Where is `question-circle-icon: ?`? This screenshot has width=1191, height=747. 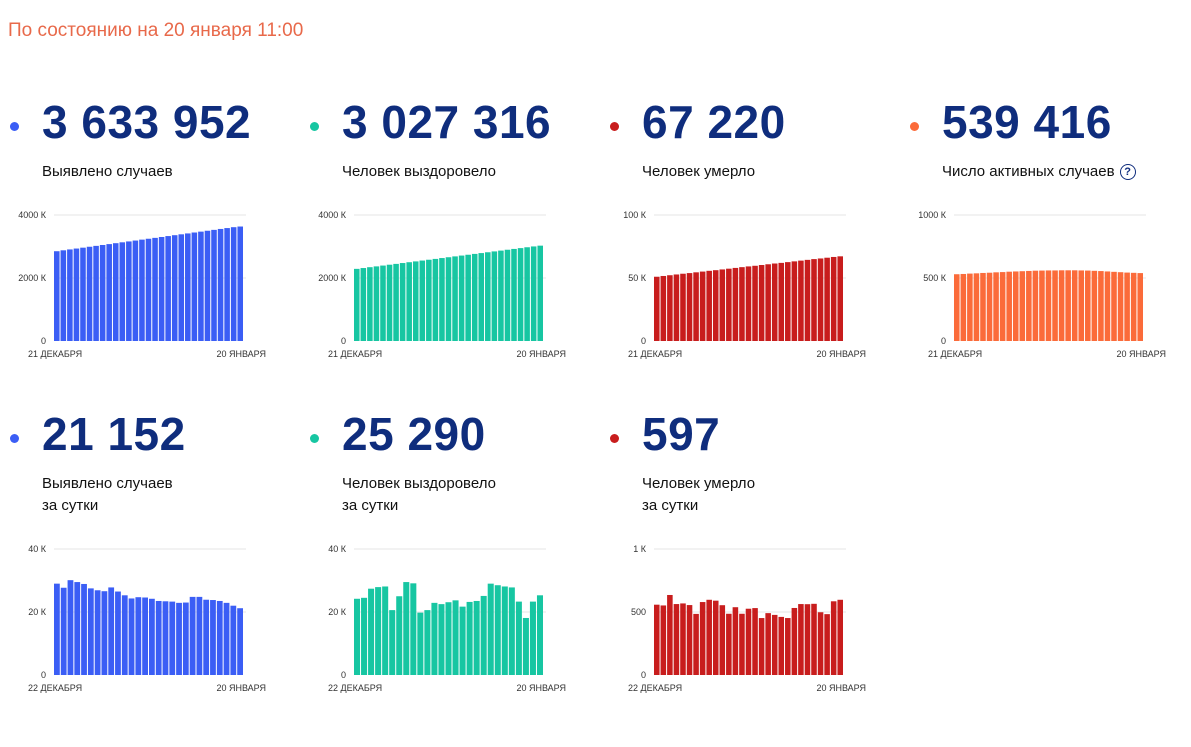 question-circle-icon: ? is located at coordinates (1127, 172).